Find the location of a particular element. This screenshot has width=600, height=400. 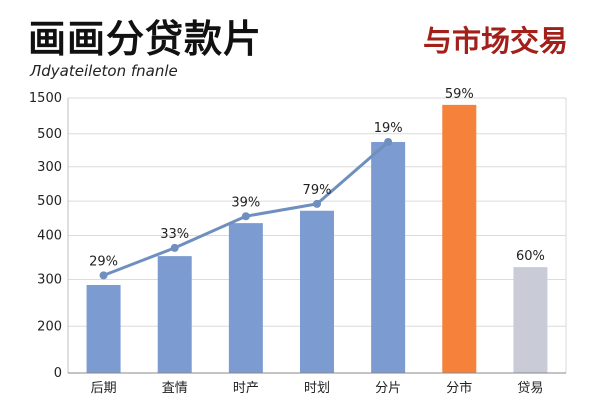

data-label: 19% is located at coordinates (388, 128).